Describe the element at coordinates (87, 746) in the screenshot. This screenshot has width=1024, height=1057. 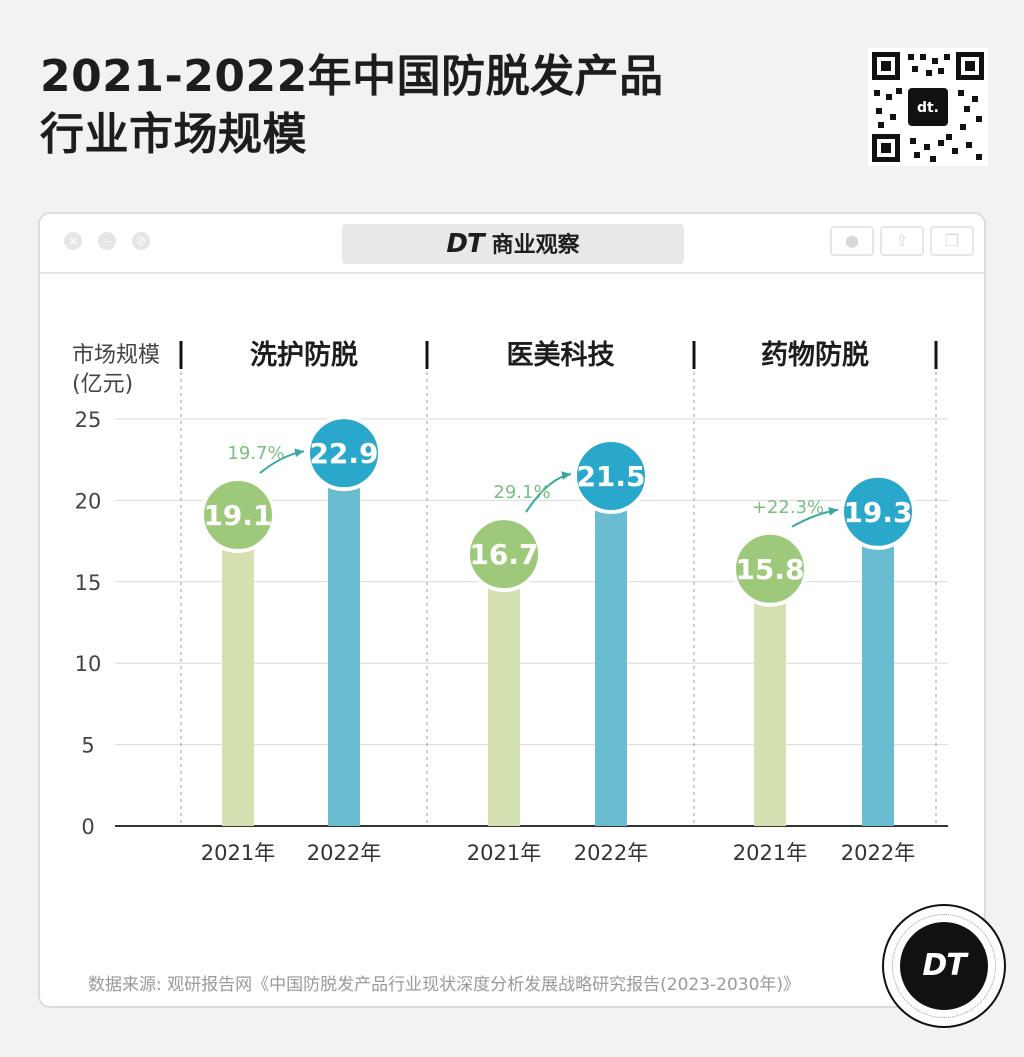
I see `y-tick-label: 5` at that location.